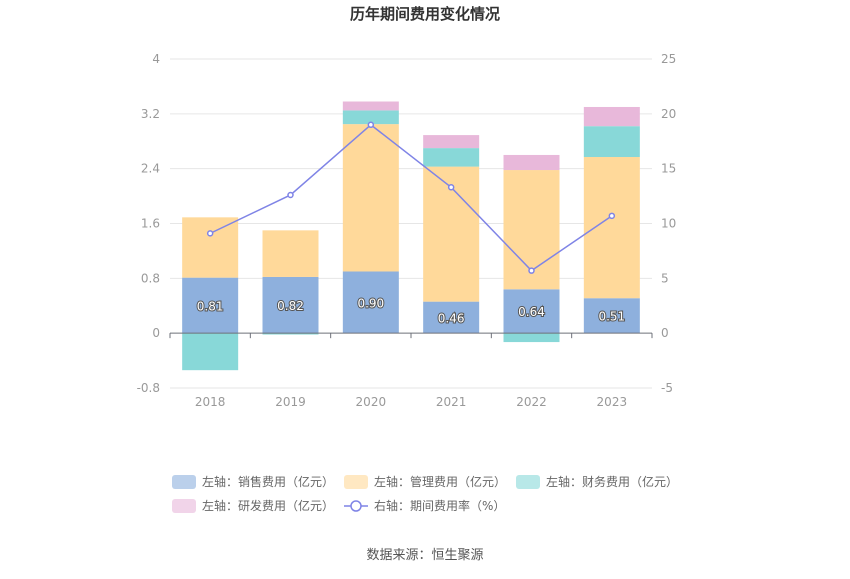 This screenshot has height=579, width=850. Describe the element at coordinates (668, 114) in the screenshot. I see `right-tick-label: 20` at that location.